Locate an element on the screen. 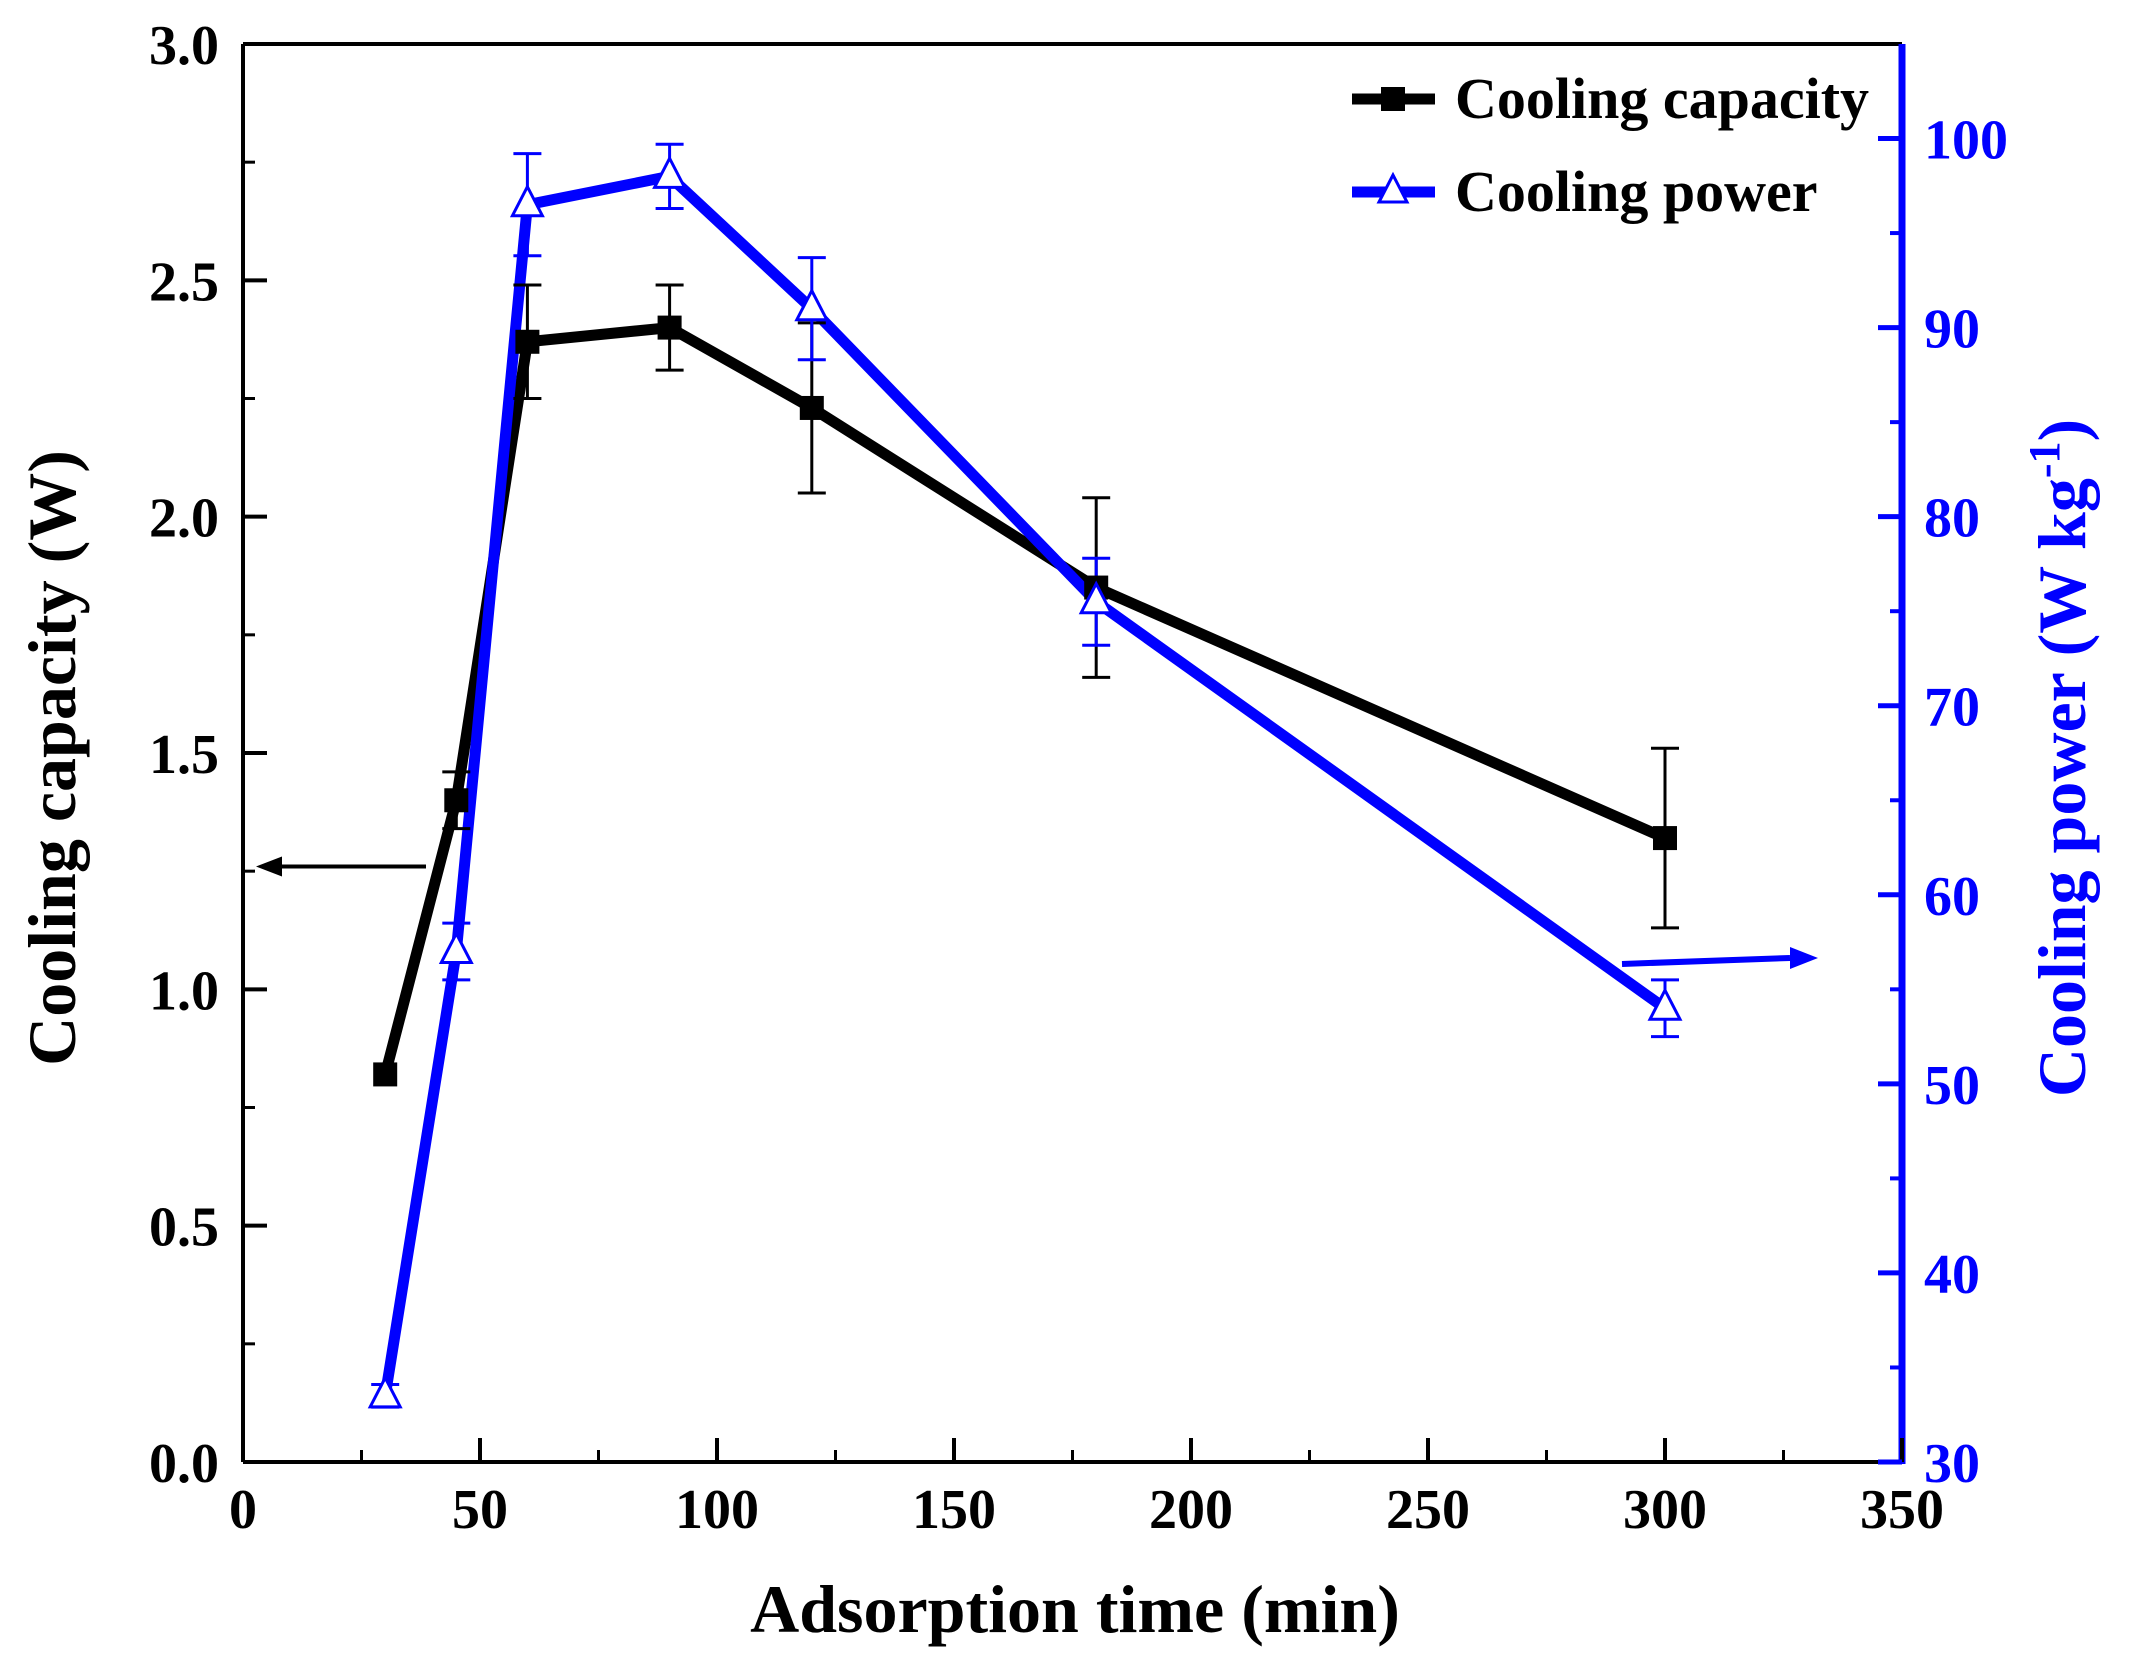  y-right-tick-label-80: 80 is located at coordinates (1952, 519).